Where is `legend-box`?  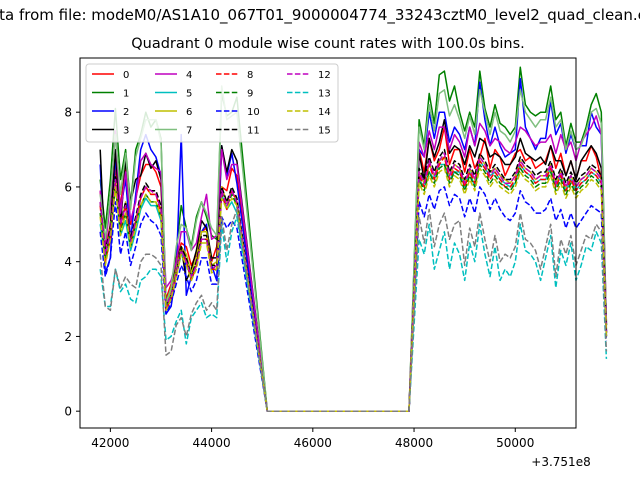
legend-box is located at coordinates (212, 103).